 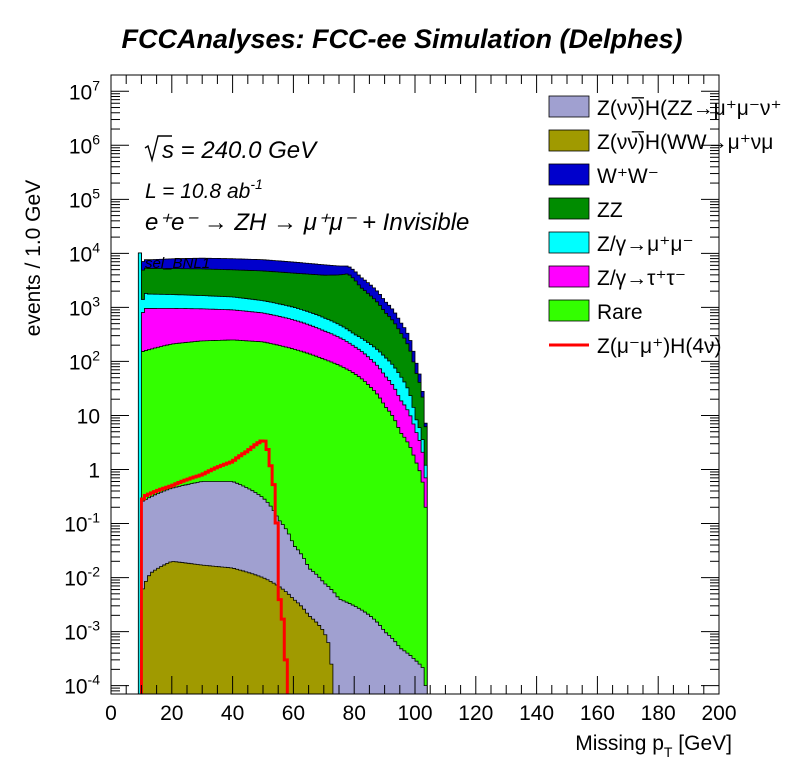 What do you see at coordinates (88, 416) in the screenshot?
I see `y-tick-label: 10` at bounding box center [88, 416].